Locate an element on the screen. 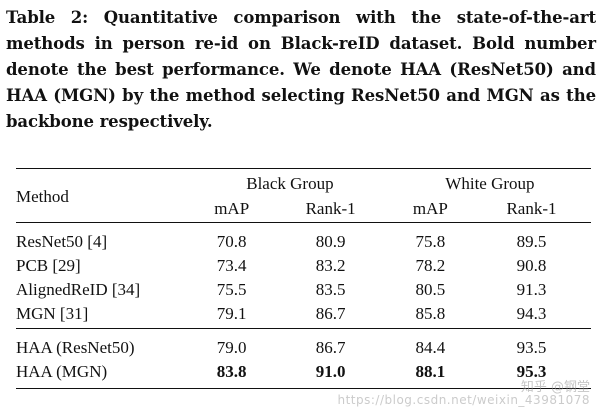 The image size is (600, 409). value-cell: 91.3 is located at coordinates (531, 289).